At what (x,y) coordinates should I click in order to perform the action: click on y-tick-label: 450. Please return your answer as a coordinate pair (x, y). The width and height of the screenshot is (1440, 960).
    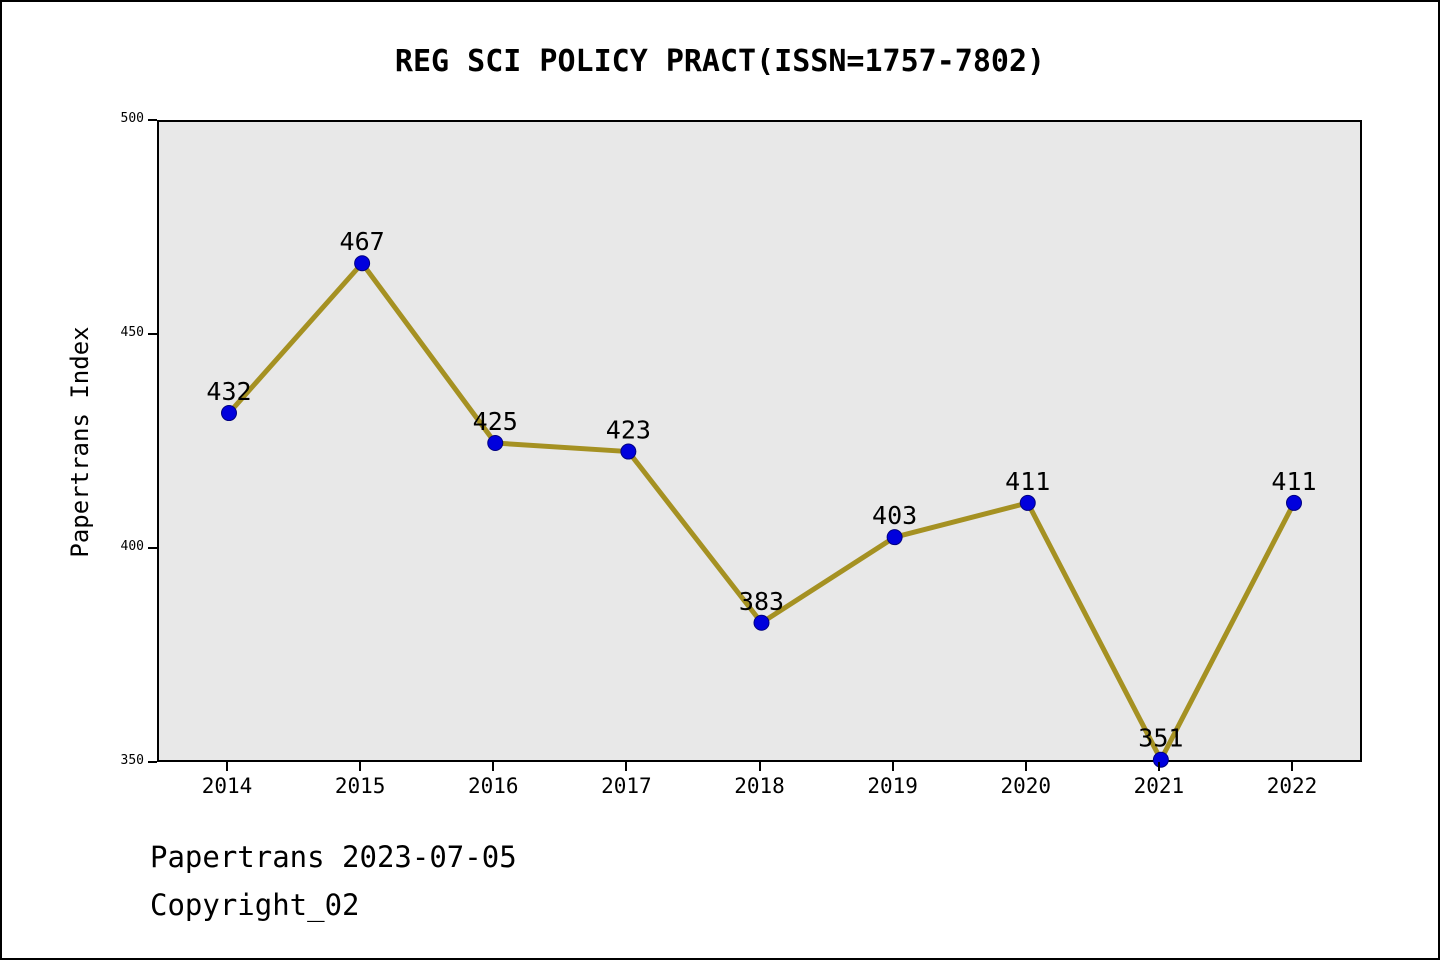
    Looking at the image, I should click on (132, 332).